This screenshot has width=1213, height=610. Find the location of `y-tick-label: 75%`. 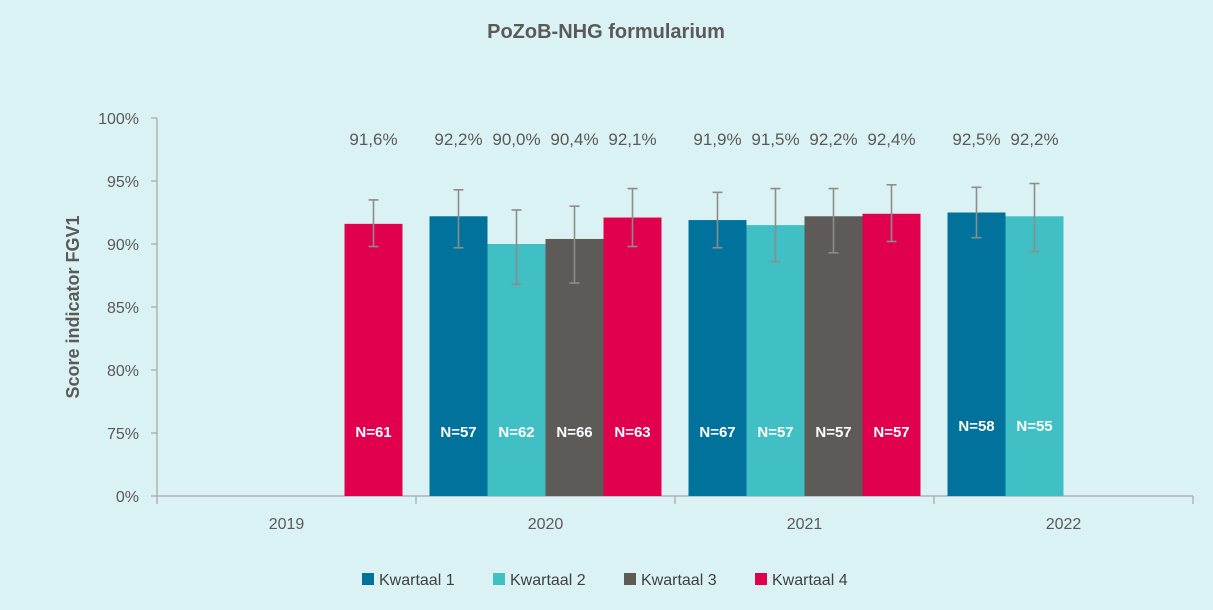

y-tick-label: 75% is located at coordinates (123, 434).